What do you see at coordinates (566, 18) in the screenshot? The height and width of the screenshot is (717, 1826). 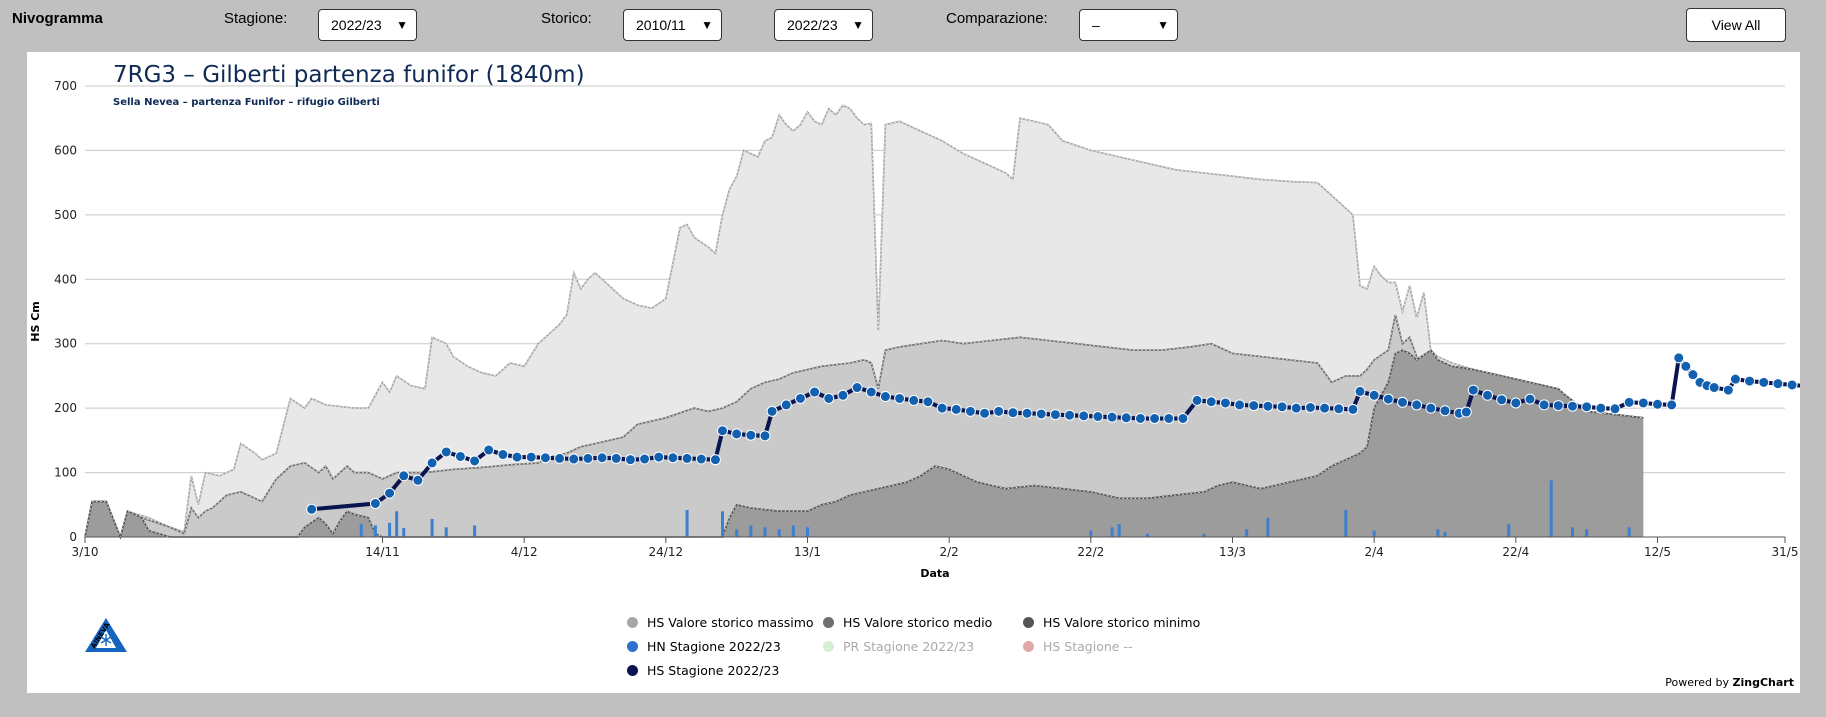 I see `history-label: Storico:` at bounding box center [566, 18].